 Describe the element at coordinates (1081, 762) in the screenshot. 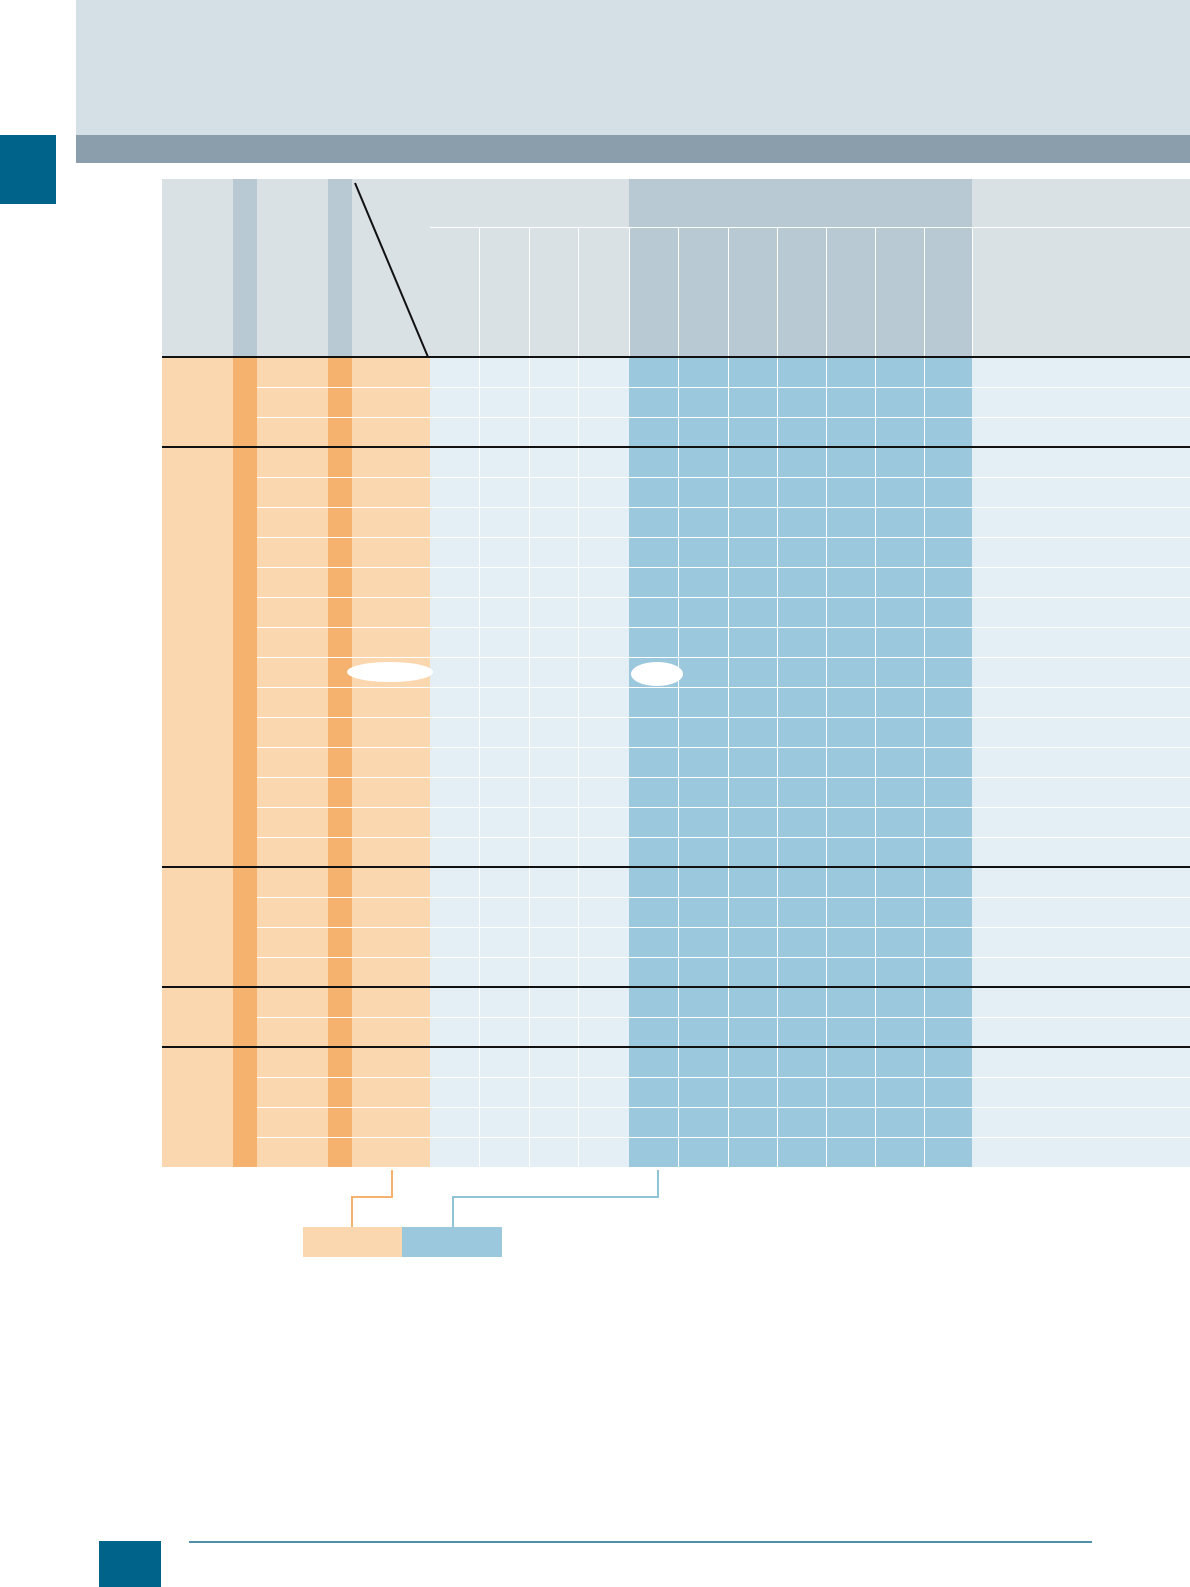

I see `notes-area` at that location.